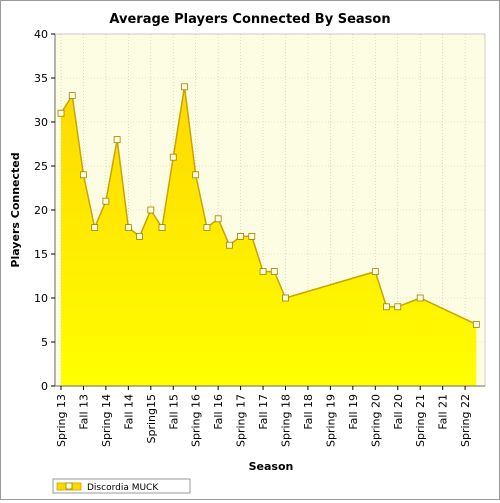 The height and width of the screenshot is (503, 500). I want to click on x-tick-label: Fall 21, so click(443, 412).